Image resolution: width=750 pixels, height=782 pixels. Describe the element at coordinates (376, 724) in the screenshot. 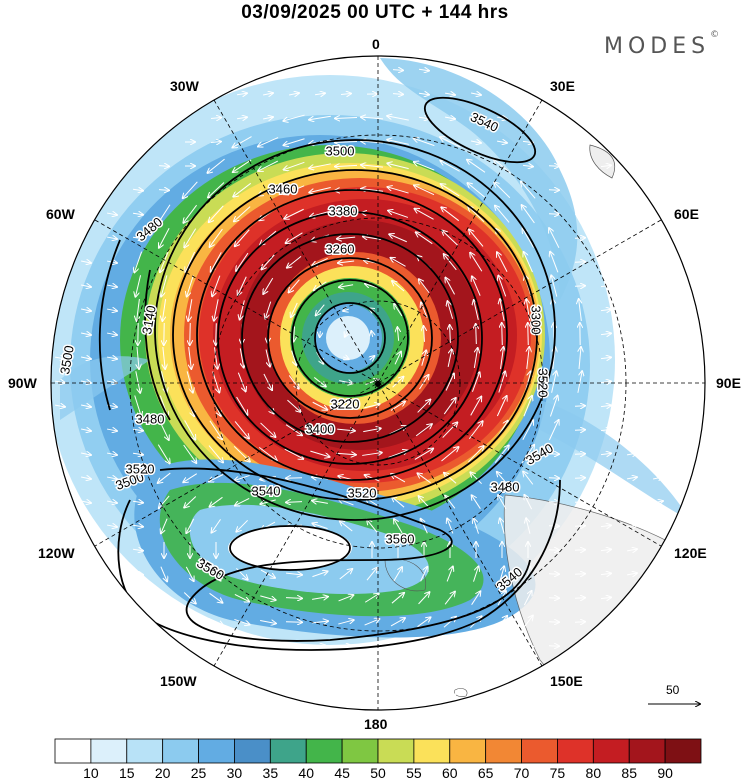

I see `lon-label-180: 180` at that location.